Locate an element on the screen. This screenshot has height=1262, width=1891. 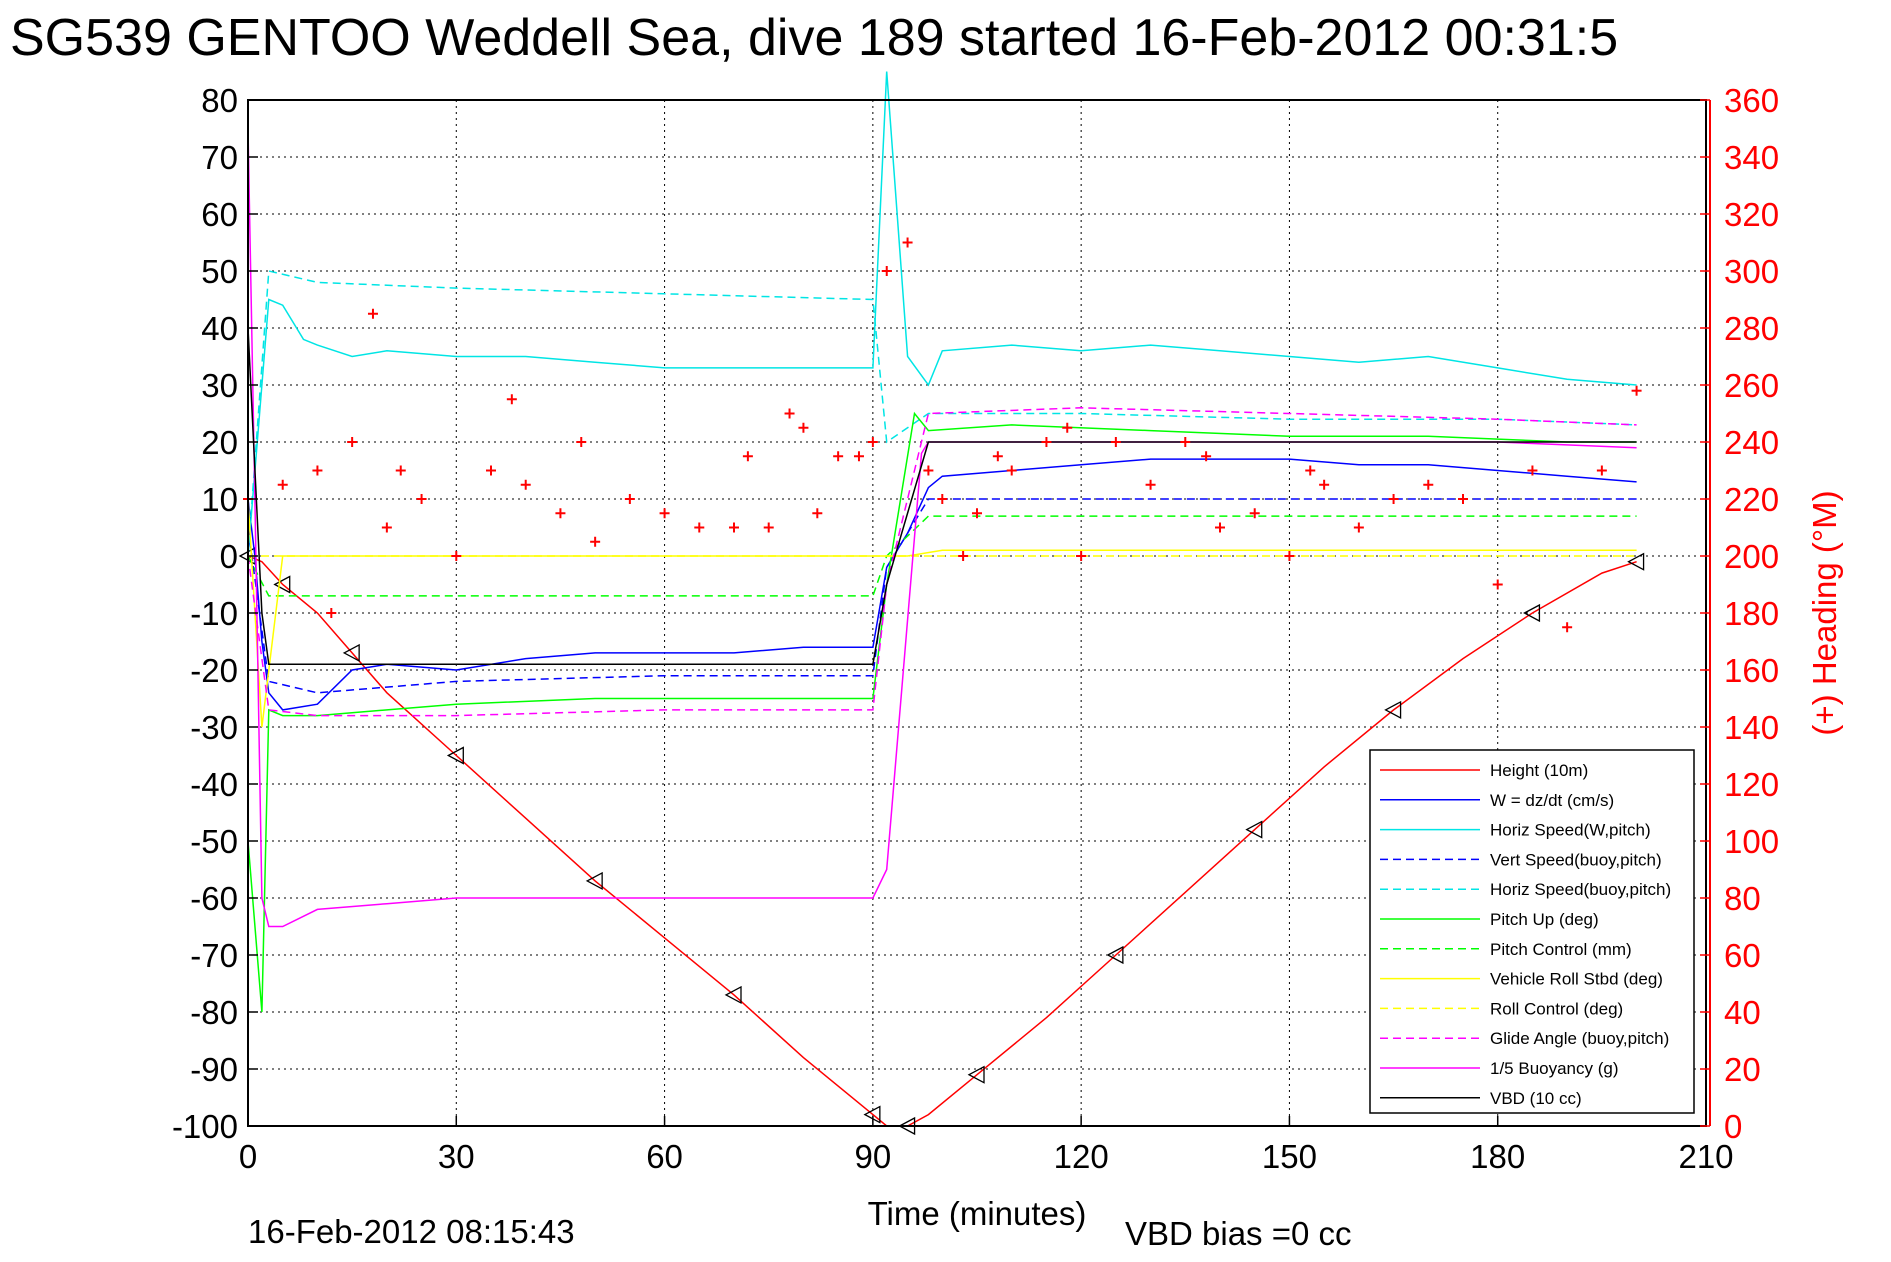
y-tick-label: -100 is located at coordinates (205, 1126).